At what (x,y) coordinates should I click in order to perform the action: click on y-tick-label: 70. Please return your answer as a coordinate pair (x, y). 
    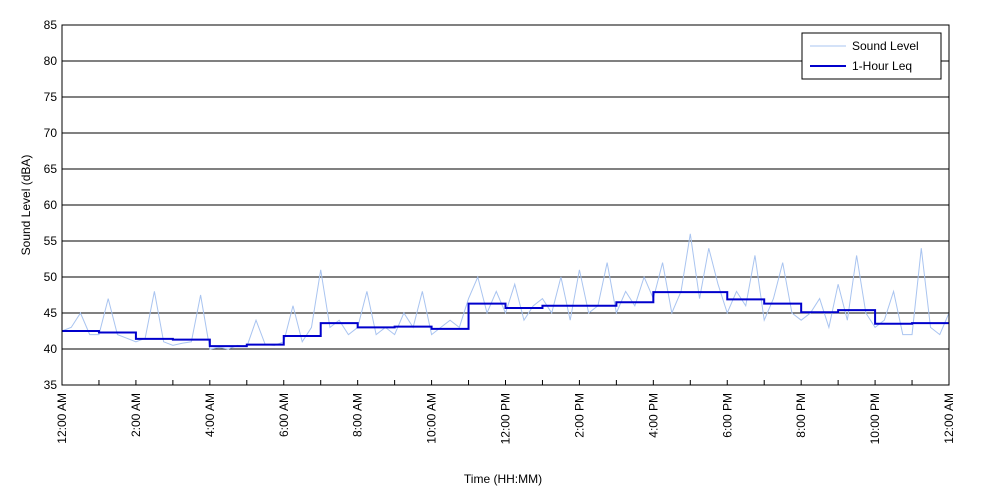
    Looking at the image, I should click on (51, 133).